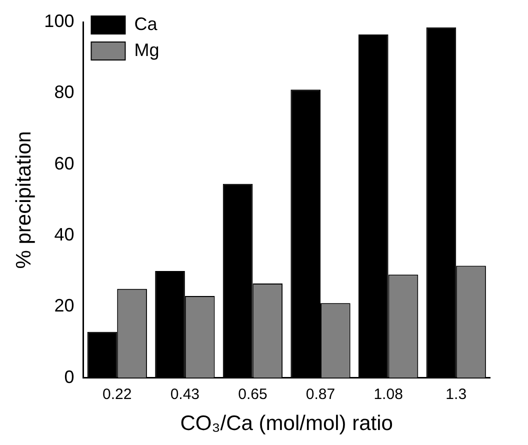 The image size is (528, 445). I want to click on x-tick-label: 1.3, so click(456, 394).